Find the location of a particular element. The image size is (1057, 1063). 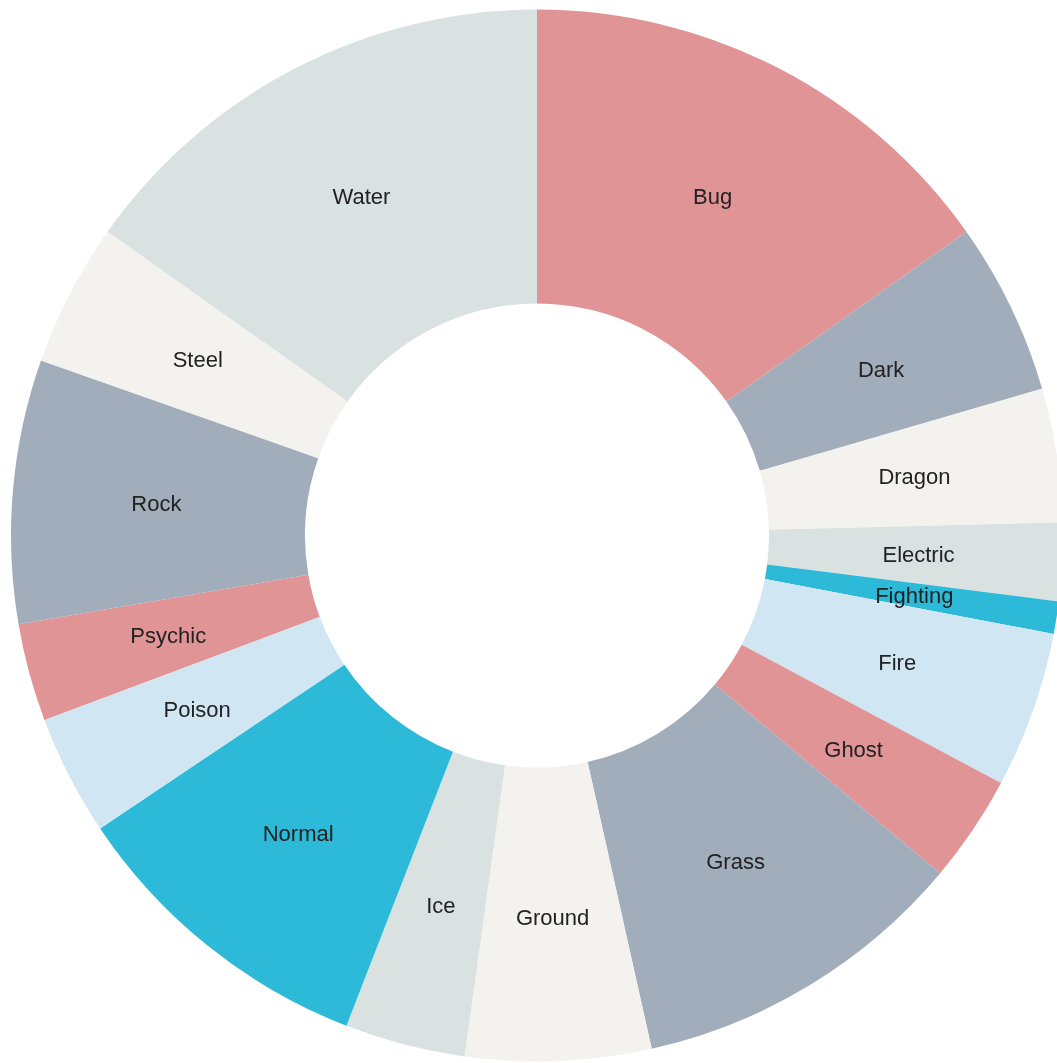

slice-label: Ghost is located at coordinates (853, 749).